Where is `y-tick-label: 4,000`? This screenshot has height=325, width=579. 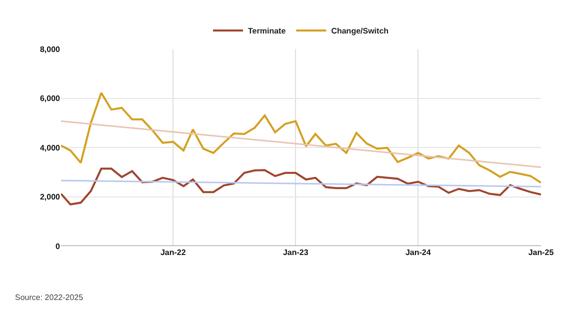
y-tick-label: 4,000 is located at coordinates (50, 147).